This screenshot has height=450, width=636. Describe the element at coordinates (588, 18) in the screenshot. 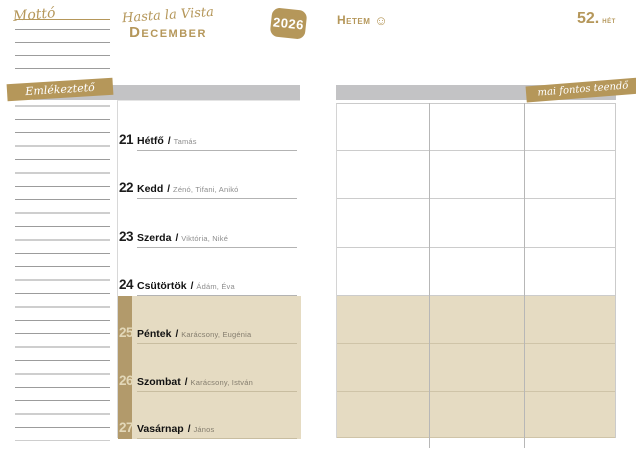

I see `week-number-value: 52.` at that location.